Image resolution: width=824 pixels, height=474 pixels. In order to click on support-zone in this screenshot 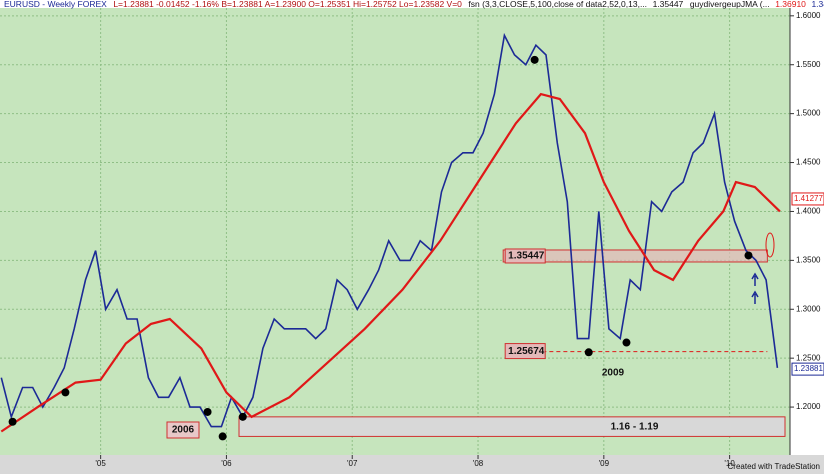, I will do `click(512, 426)`.